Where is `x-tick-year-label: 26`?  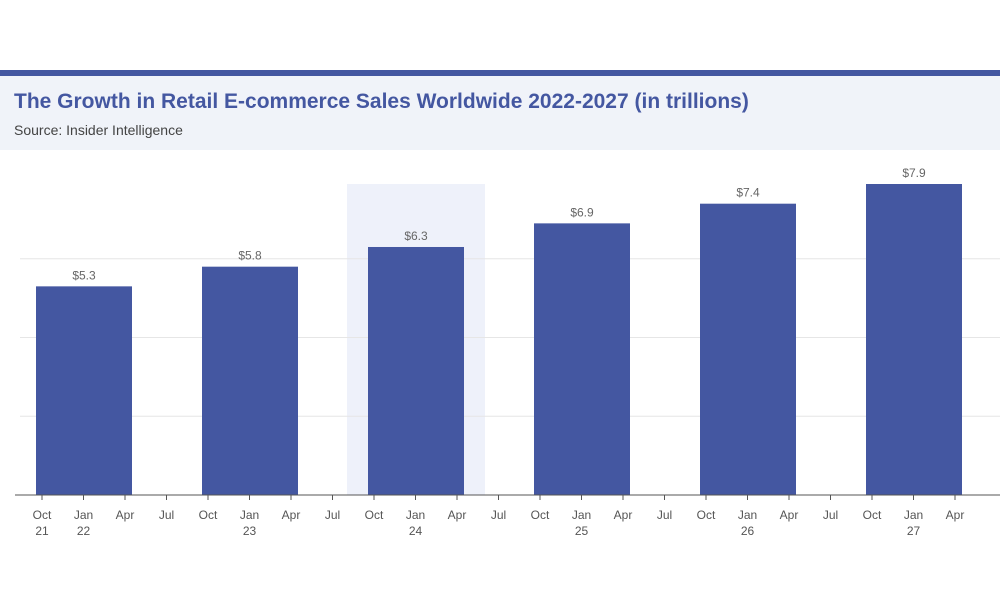
x-tick-year-label: 26 is located at coordinates (748, 531).